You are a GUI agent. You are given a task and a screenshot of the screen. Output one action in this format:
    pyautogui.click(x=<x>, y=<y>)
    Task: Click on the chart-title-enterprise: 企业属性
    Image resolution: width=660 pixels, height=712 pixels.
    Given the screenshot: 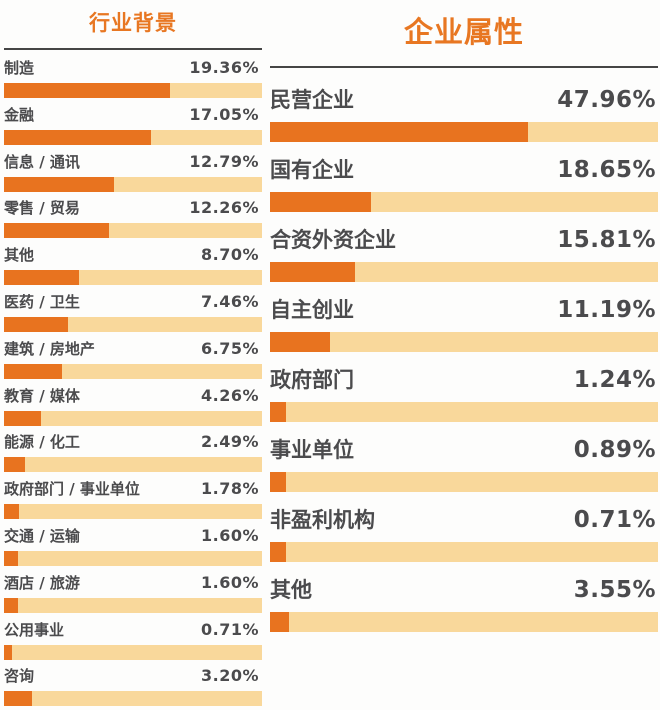 What is the action you would take?
    pyautogui.click(x=463, y=32)
    